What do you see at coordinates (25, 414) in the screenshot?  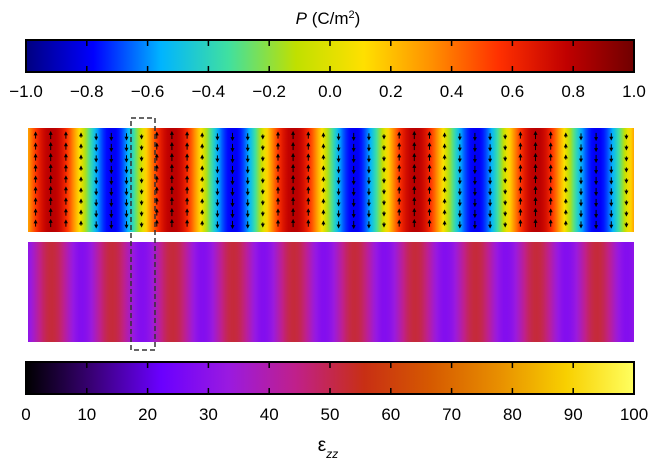 I see `colorbar-e-tick-label: 0` at bounding box center [25, 414].